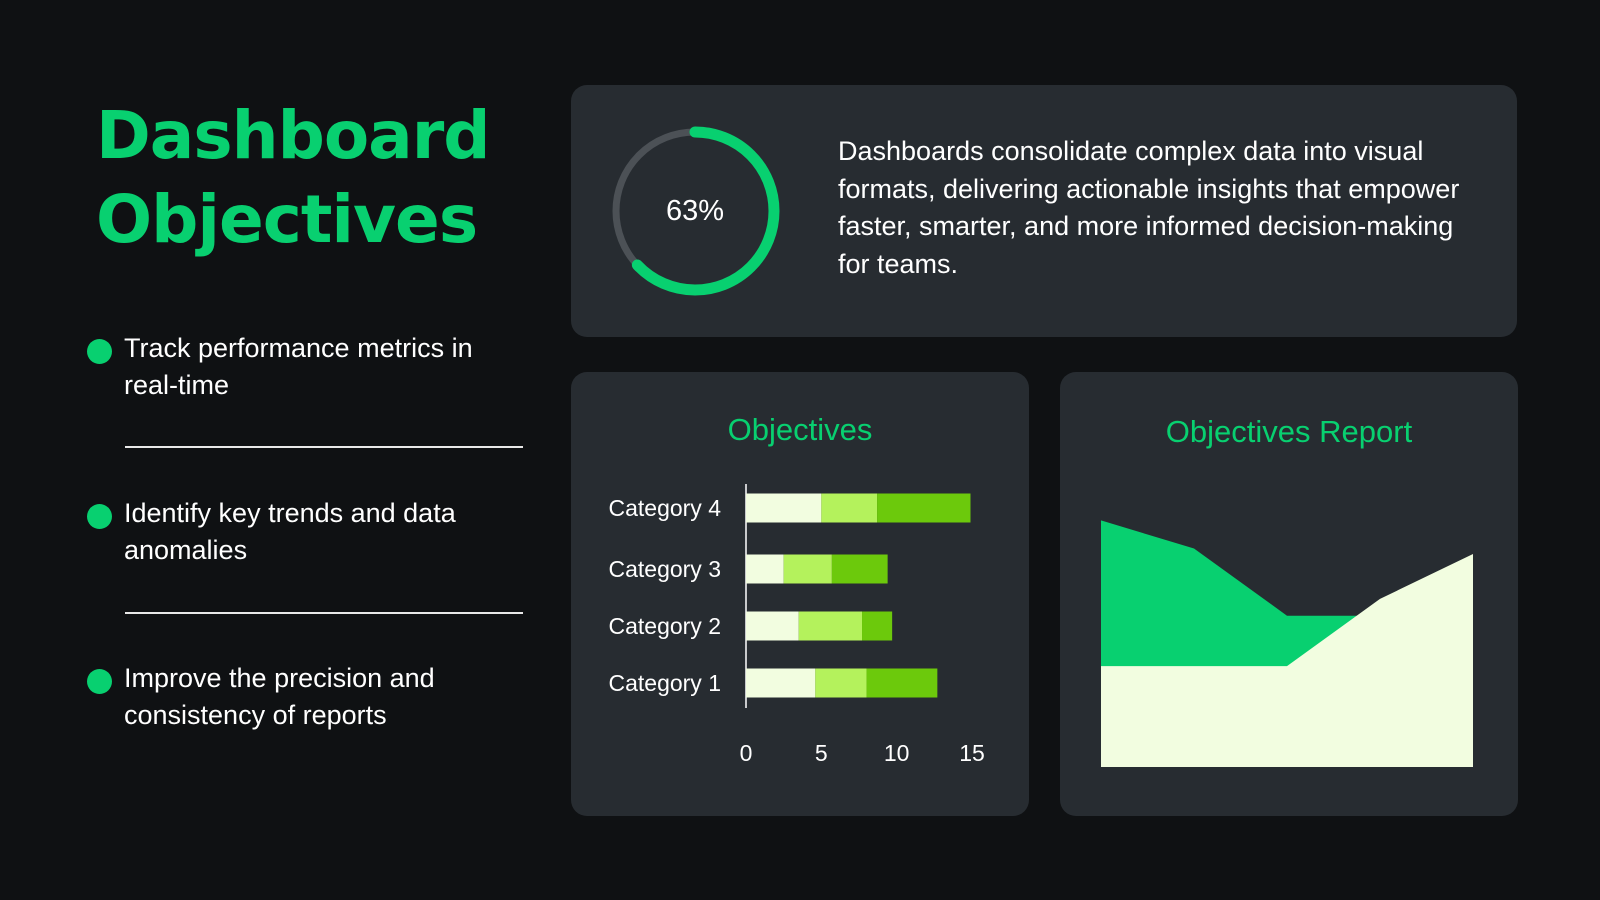 Image resolution: width=1600 pixels, height=900 pixels. I want to click on objectives-report-card: Objectives Report, so click(1289, 594).